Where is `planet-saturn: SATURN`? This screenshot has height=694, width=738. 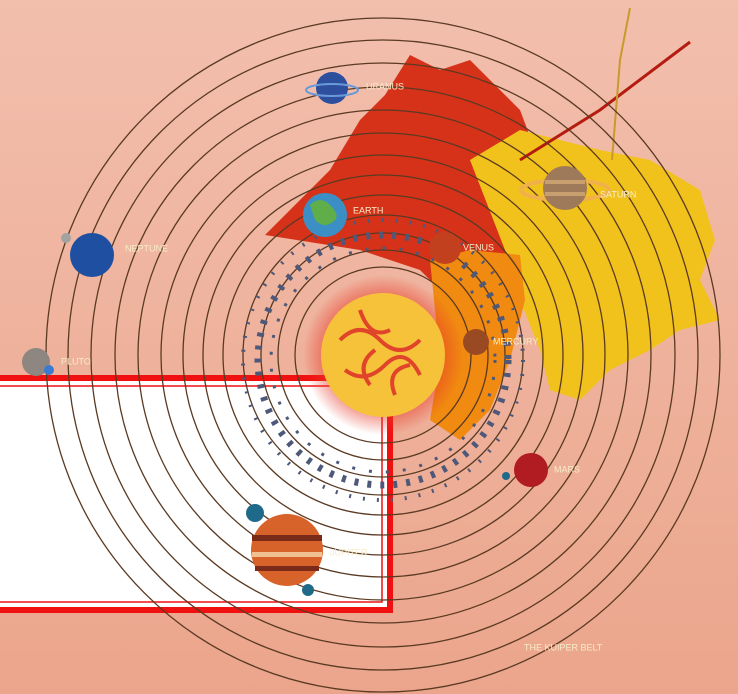 planet-saturn: SATURN is located at coordinates (577, 188).